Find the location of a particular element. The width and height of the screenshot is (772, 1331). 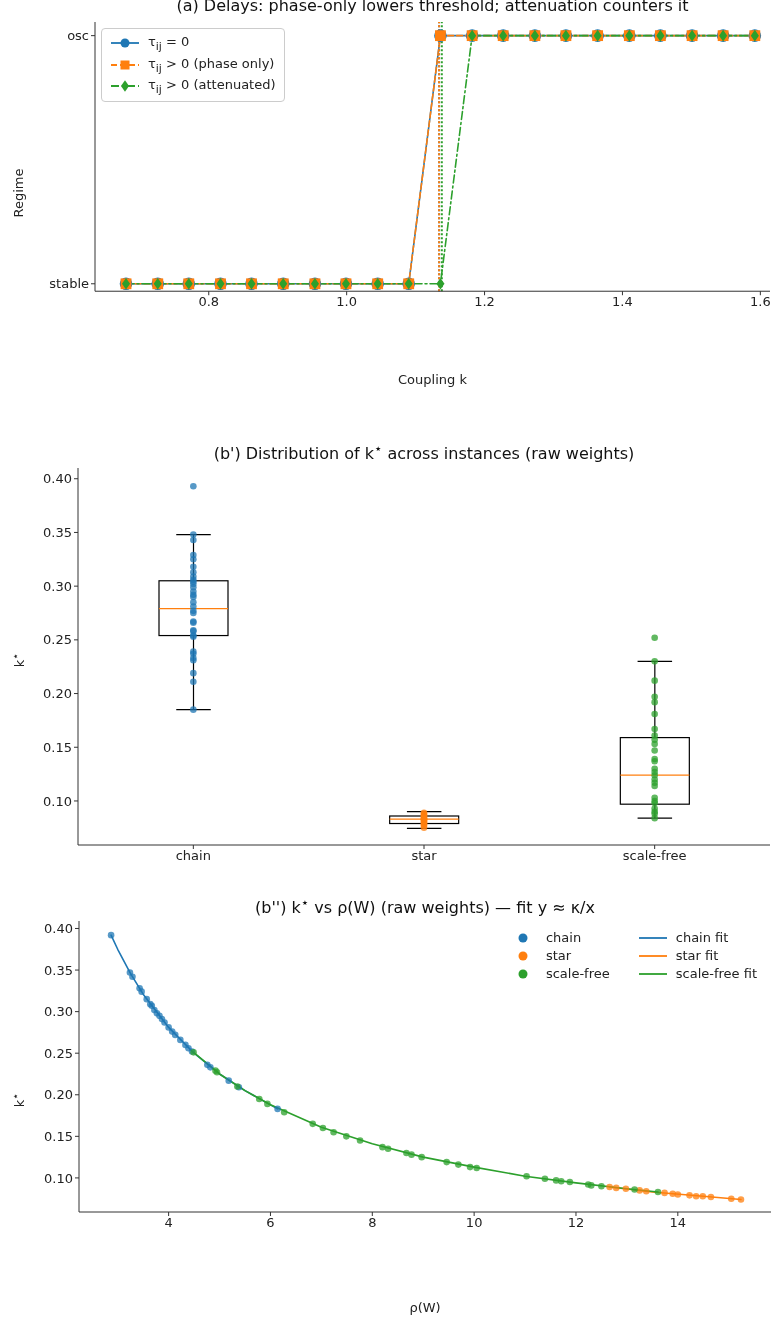

x-tick-label: 0.8 is located at coordinates (209, 302).